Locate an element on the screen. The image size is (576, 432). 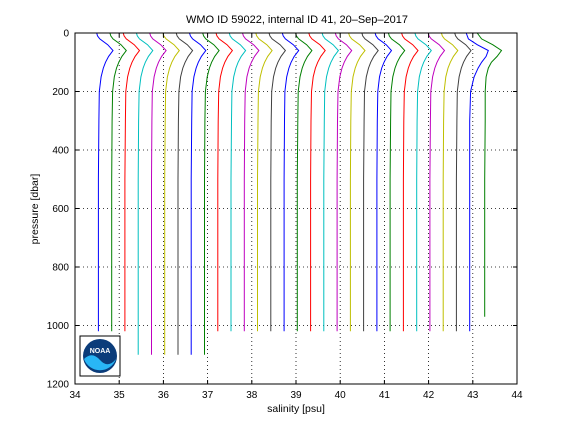
y-tick-label: 600 is located at coordinates (60, 209).